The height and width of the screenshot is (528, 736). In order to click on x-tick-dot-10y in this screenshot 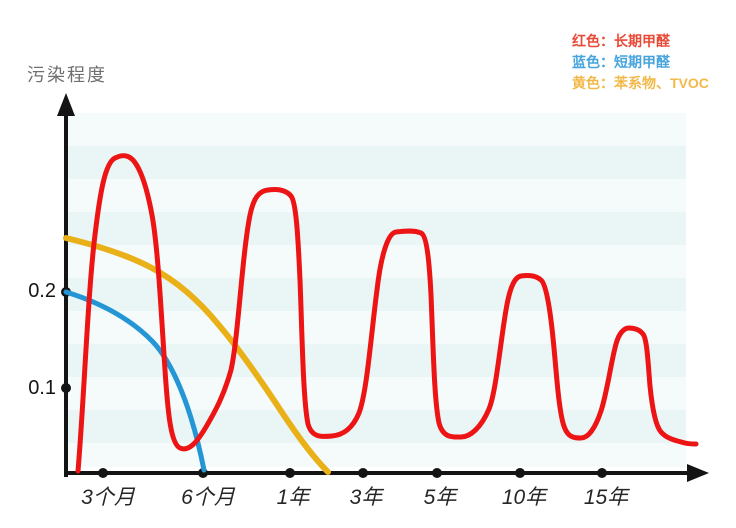, I will do `click(520, 473)`.